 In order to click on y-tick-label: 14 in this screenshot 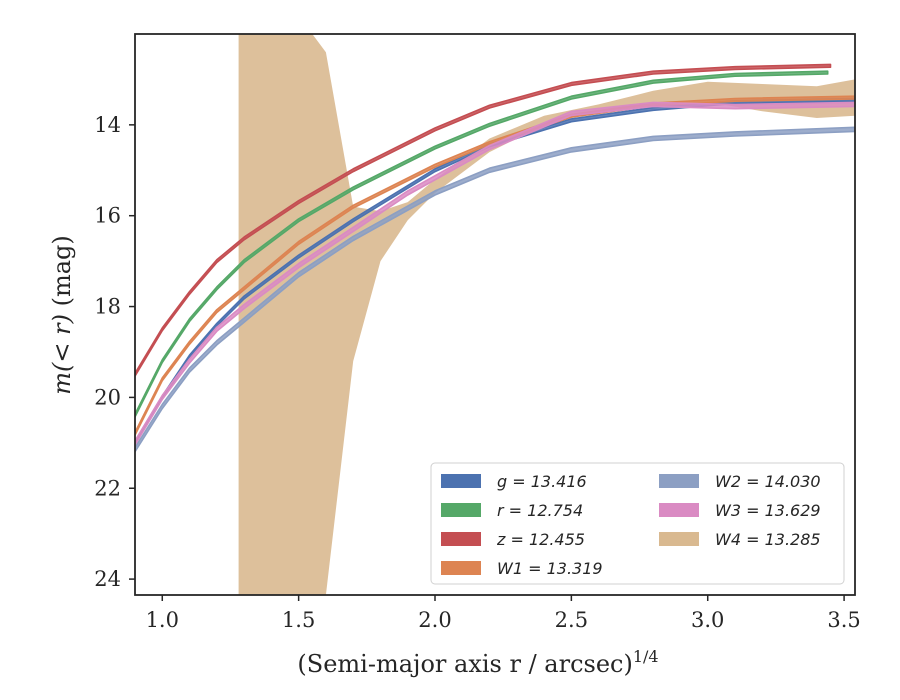, I will do `click(107, 125)`.